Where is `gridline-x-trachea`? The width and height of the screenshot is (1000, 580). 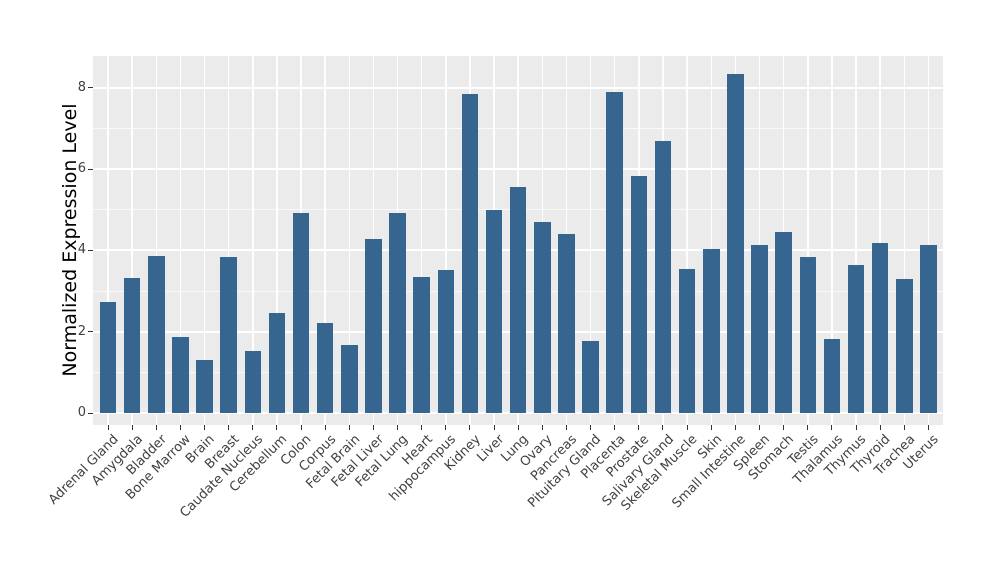
gridline-x-trachea is located at coordinates (904, 240).